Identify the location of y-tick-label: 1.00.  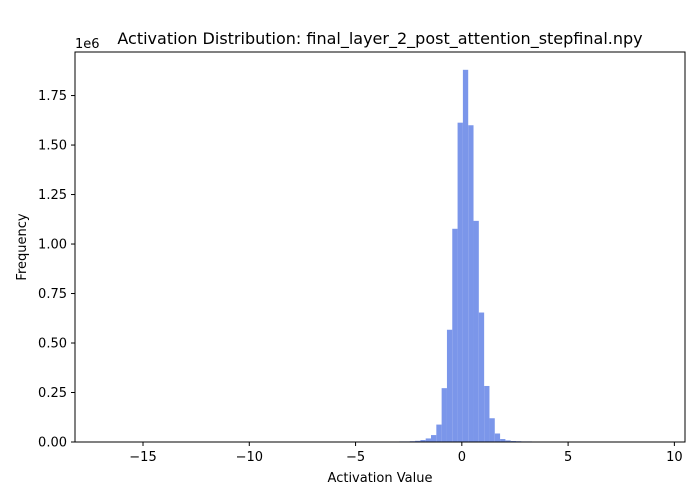
(52, 245).